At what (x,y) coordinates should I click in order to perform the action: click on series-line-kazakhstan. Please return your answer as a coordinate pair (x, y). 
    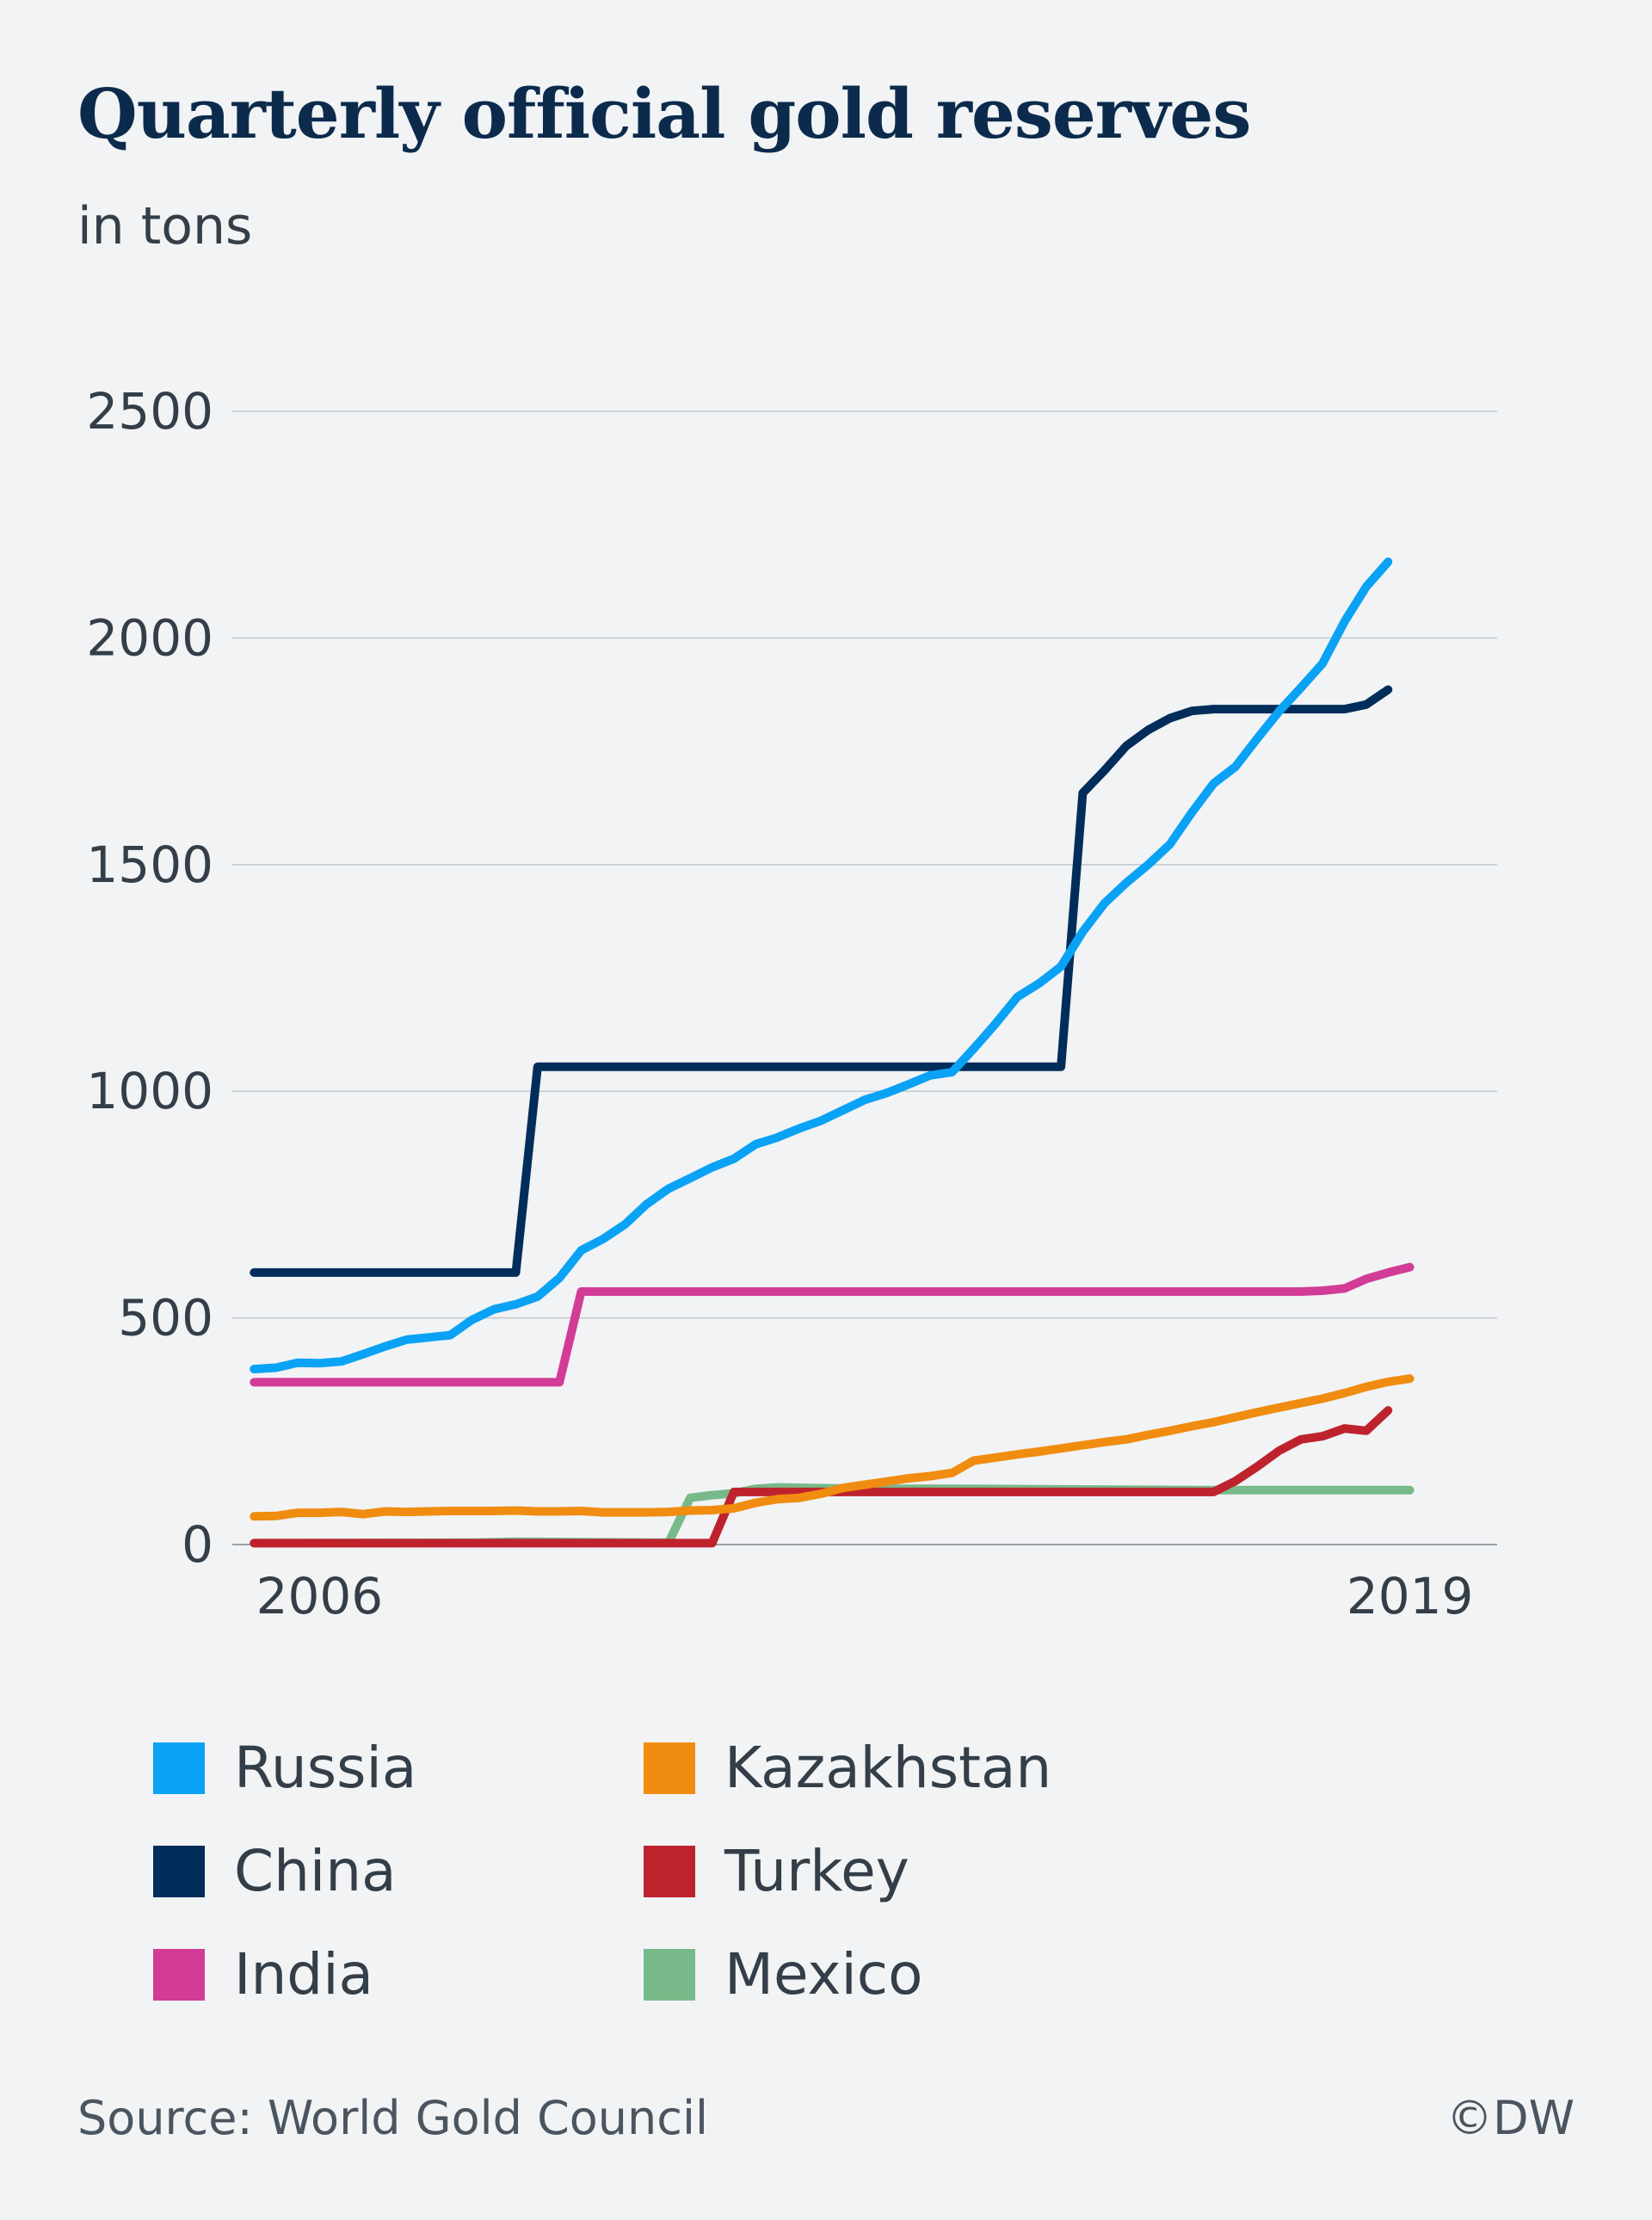
    Looking at the image, I should click on (832, 1447).